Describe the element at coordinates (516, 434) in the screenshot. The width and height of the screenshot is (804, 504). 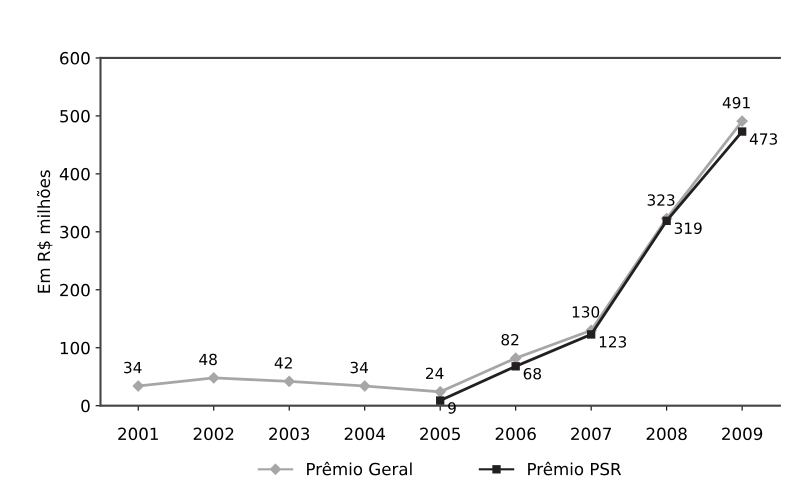
I see `x-tick-label: 2006` at that location.